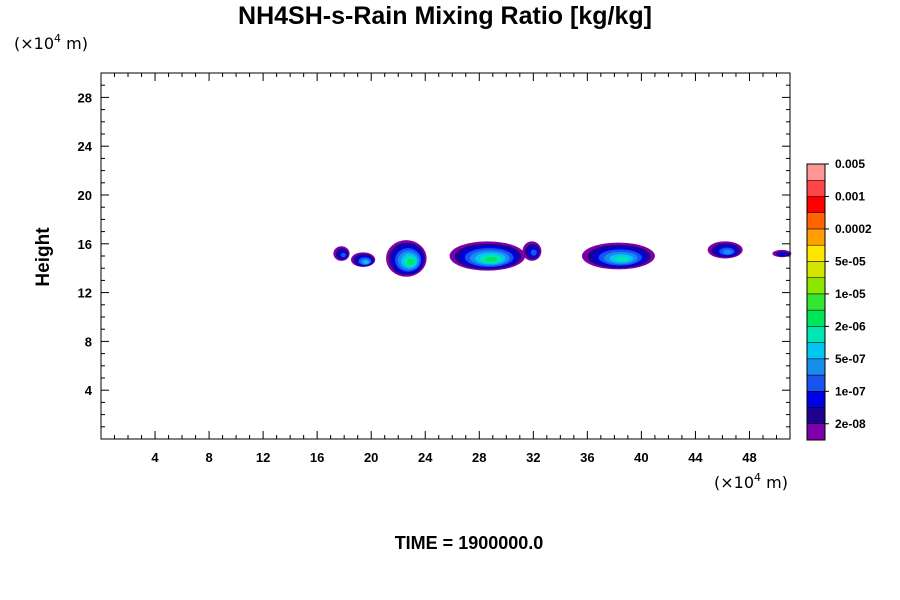 The height and width of the screenshot is (600, 900). Describe the element at coordinates (850, 424) in the screenshot. I see `colorbar-label: 2e-08` at that location.